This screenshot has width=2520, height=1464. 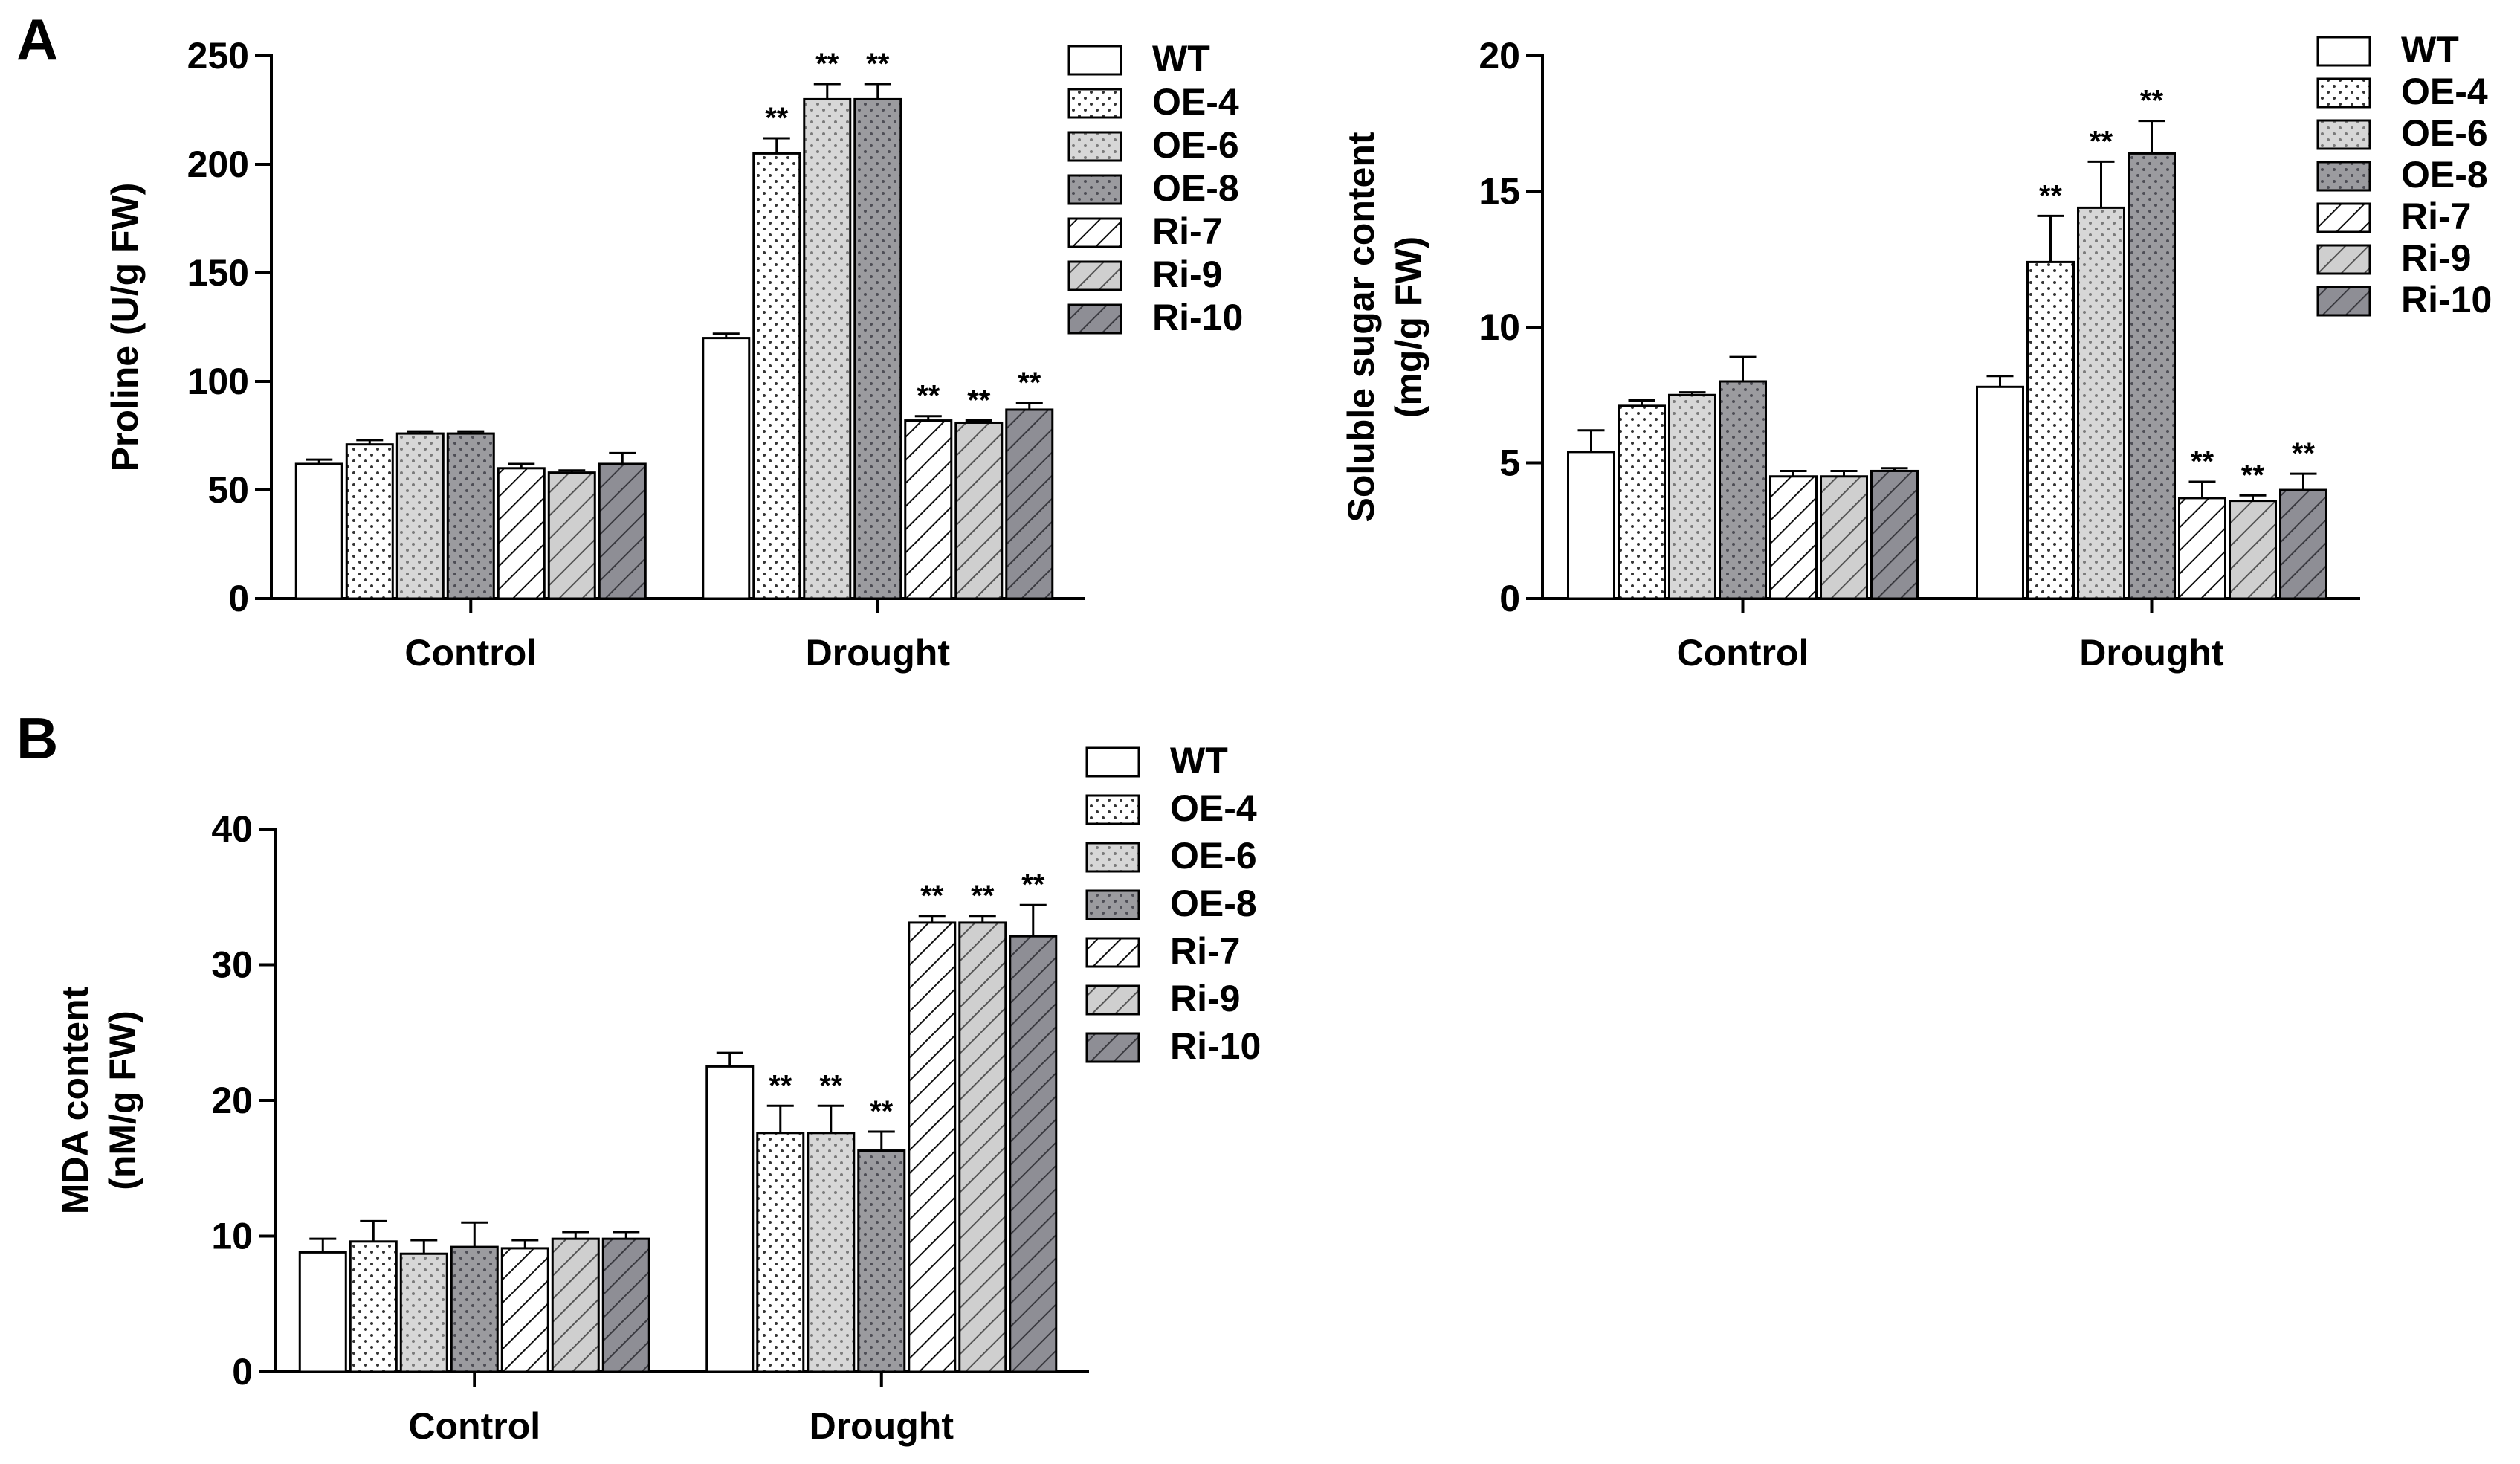 What do you see at coordinates (218, 56) in the screenshot?
I see `y-tick-label: 250` at bounding box center [218, 56].